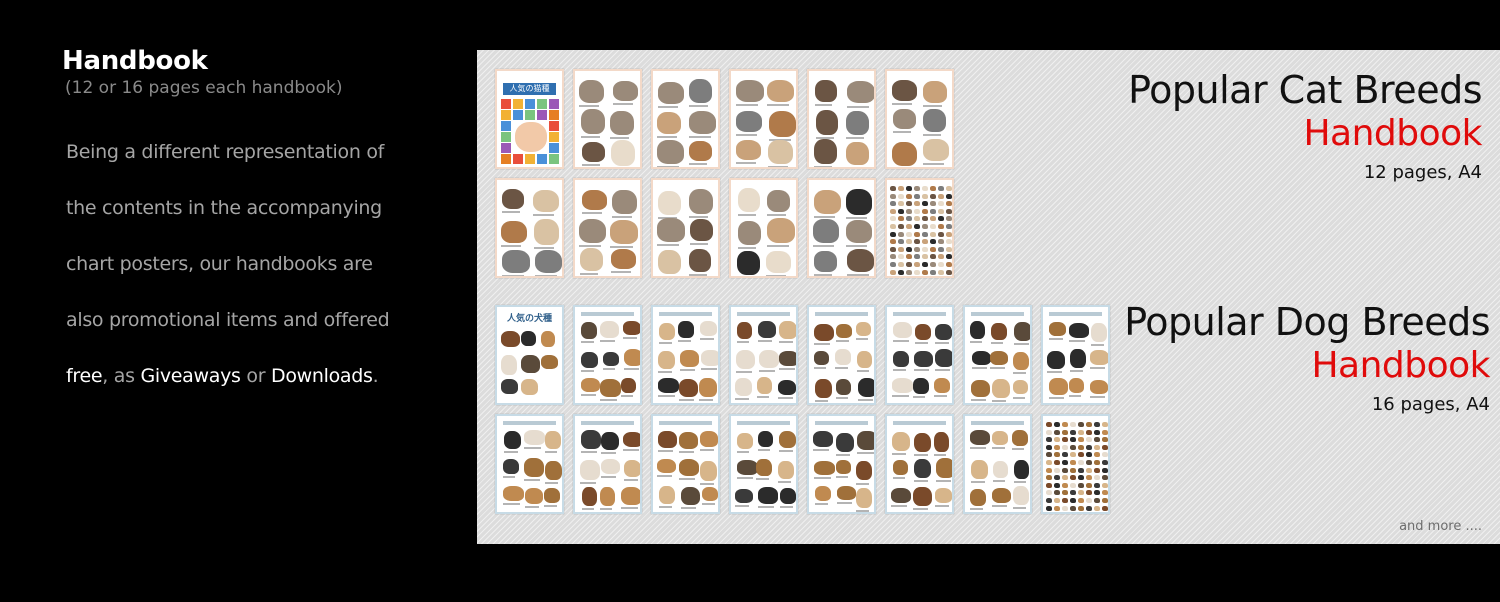 The width and height of the screenshot is (1500, 602). Describe the element at coordinates (224, 208) in the screenshot. I see `description-line: the contents in the accompanying` at that location.